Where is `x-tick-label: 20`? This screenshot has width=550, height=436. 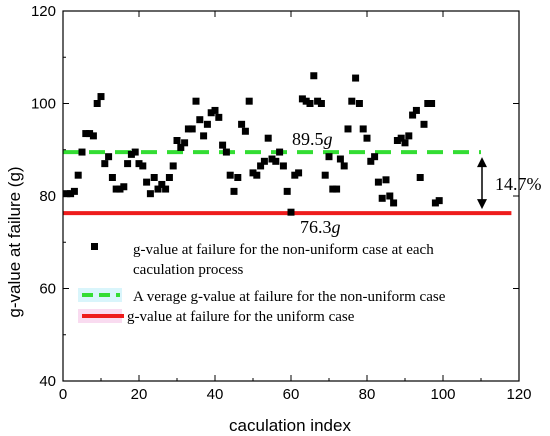 x-tick-label: 20 is located at coordinates (139, 394).